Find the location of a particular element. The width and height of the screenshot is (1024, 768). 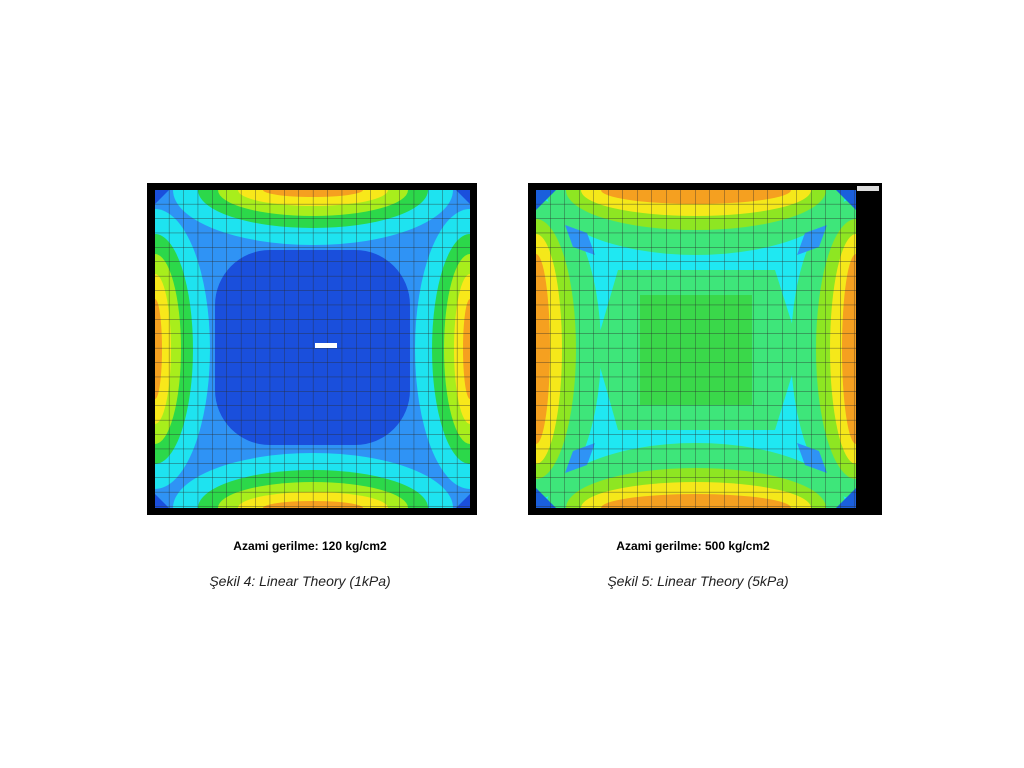

max-stress: Azami gerilme: 500 kg/cm2 is located at coordinates (693, 546).